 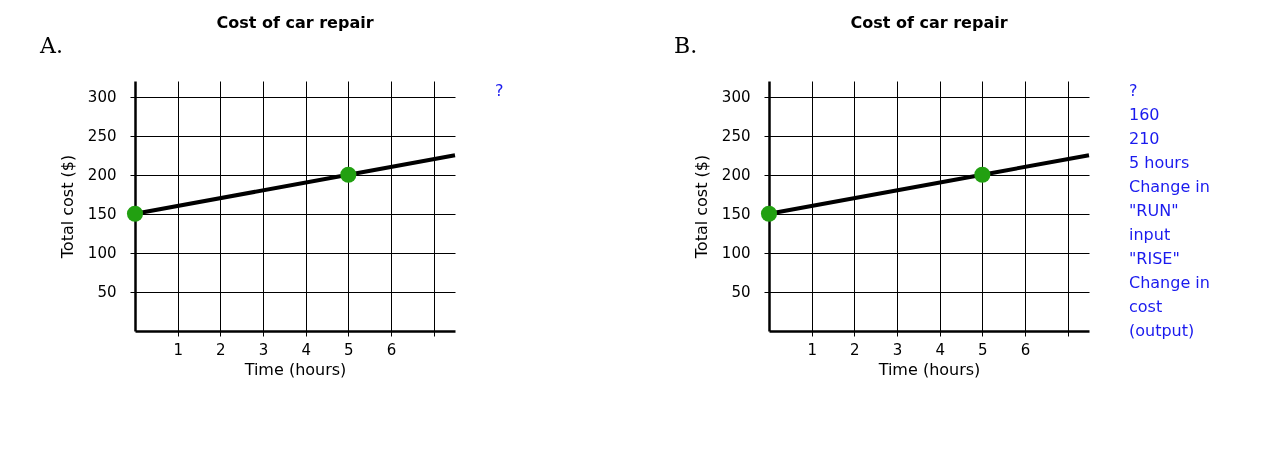 What do you see at coordinates (1146, 306) in the screenshot?
I see `text: cost` at bounding box center [1146, 306].